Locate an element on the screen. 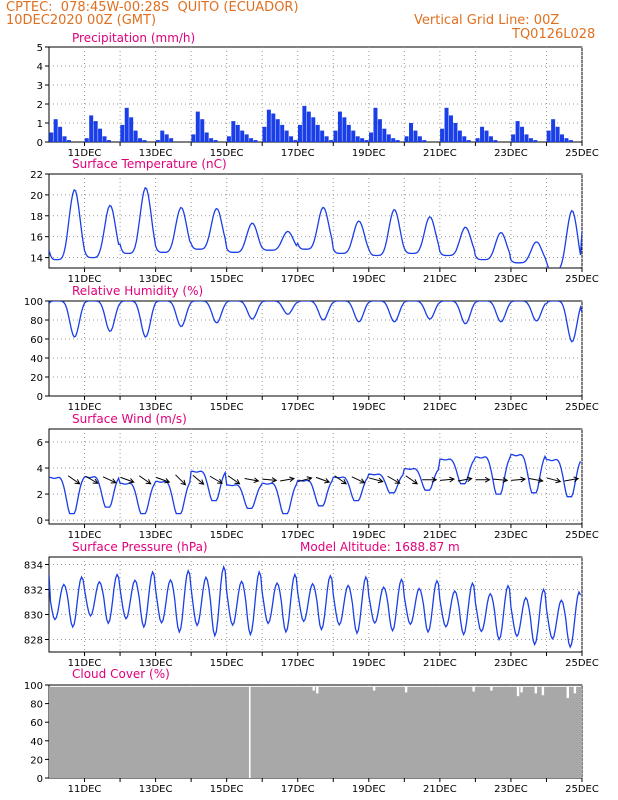 Image resolution: width=618 pixels, height=800 pixels. pres-xtick-label: 23DEC is located at coordinates (511, 663).